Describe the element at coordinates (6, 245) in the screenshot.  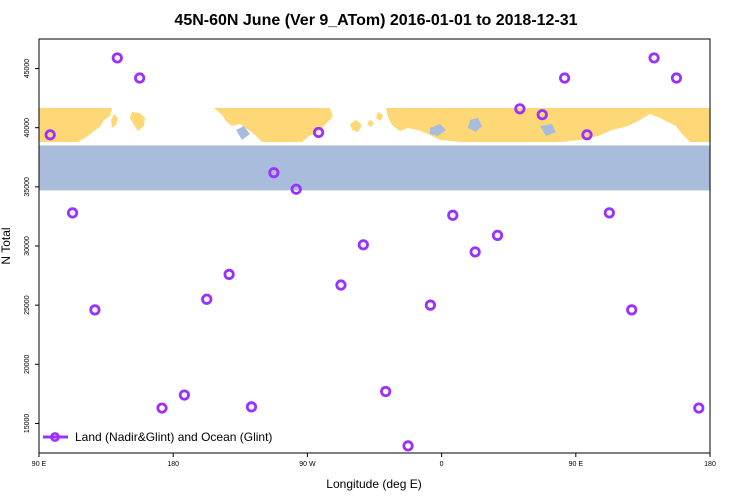
I see `y-axis-label: N Total` at that location.